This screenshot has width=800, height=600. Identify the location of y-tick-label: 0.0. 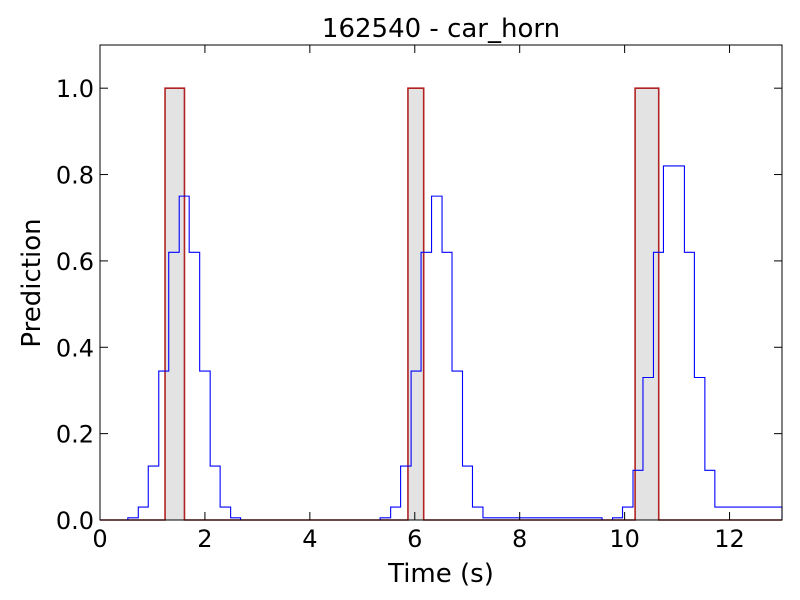
(75, 521).